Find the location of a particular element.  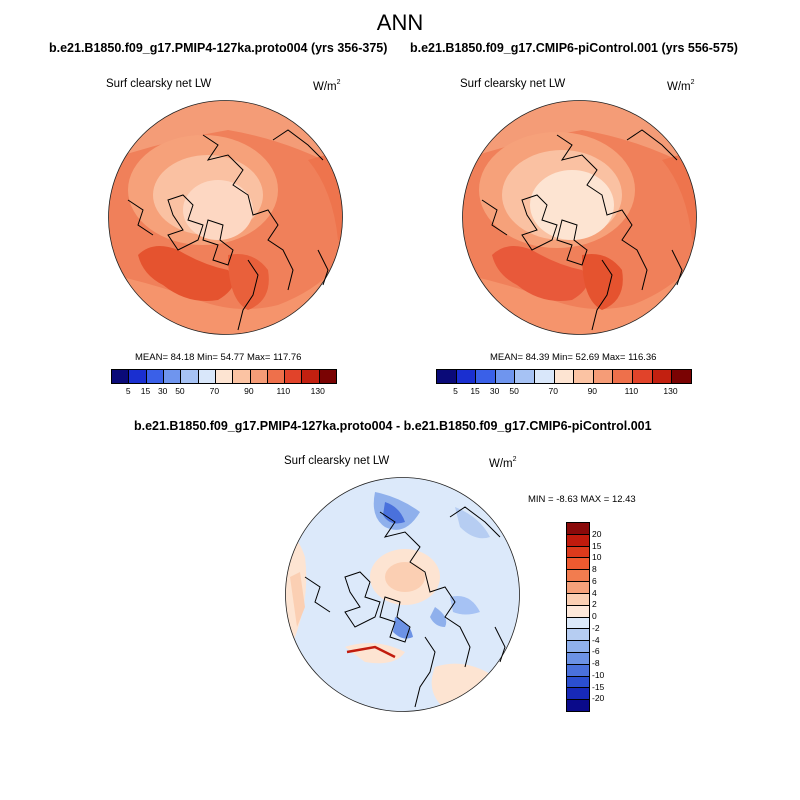

colorbar-tick-label: 6 is located at coordinates (594, 580).